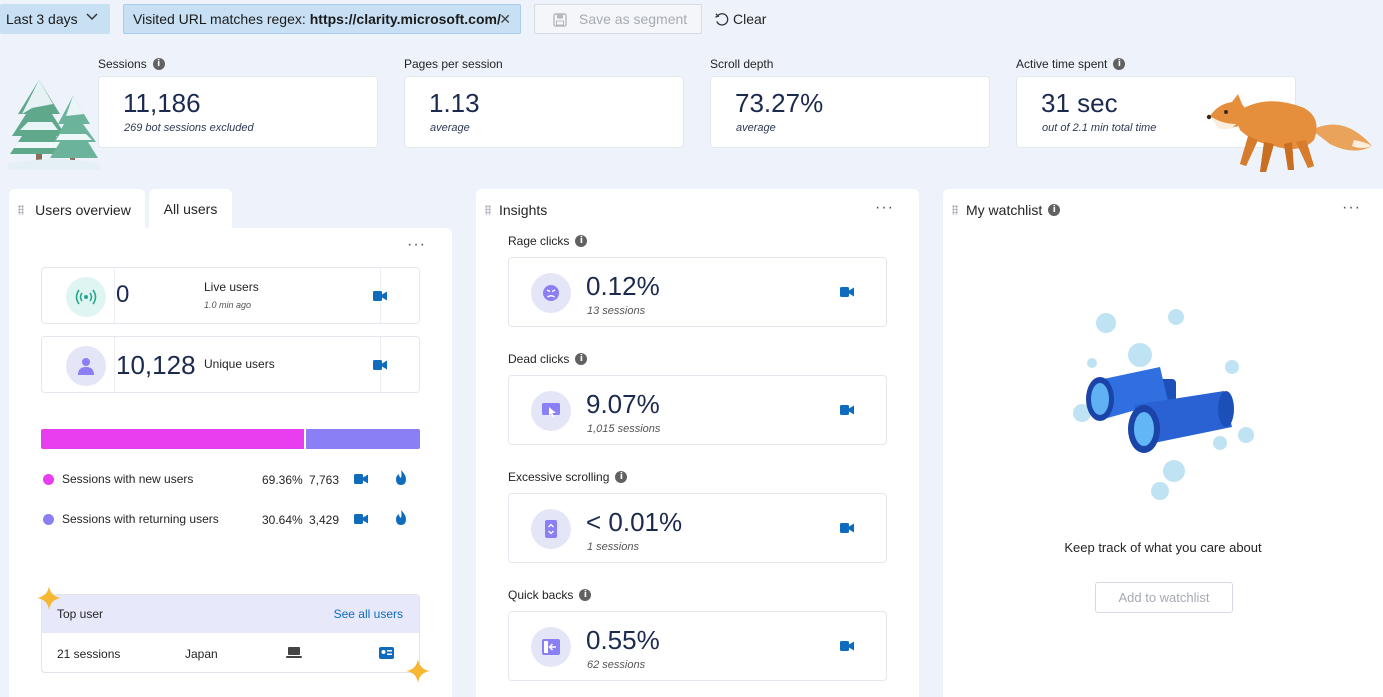 The image size is (1383, 697). Describe the element at coordinates (756, 128) in the screenshot. I see `scroll-depth-sub: average` at that location.